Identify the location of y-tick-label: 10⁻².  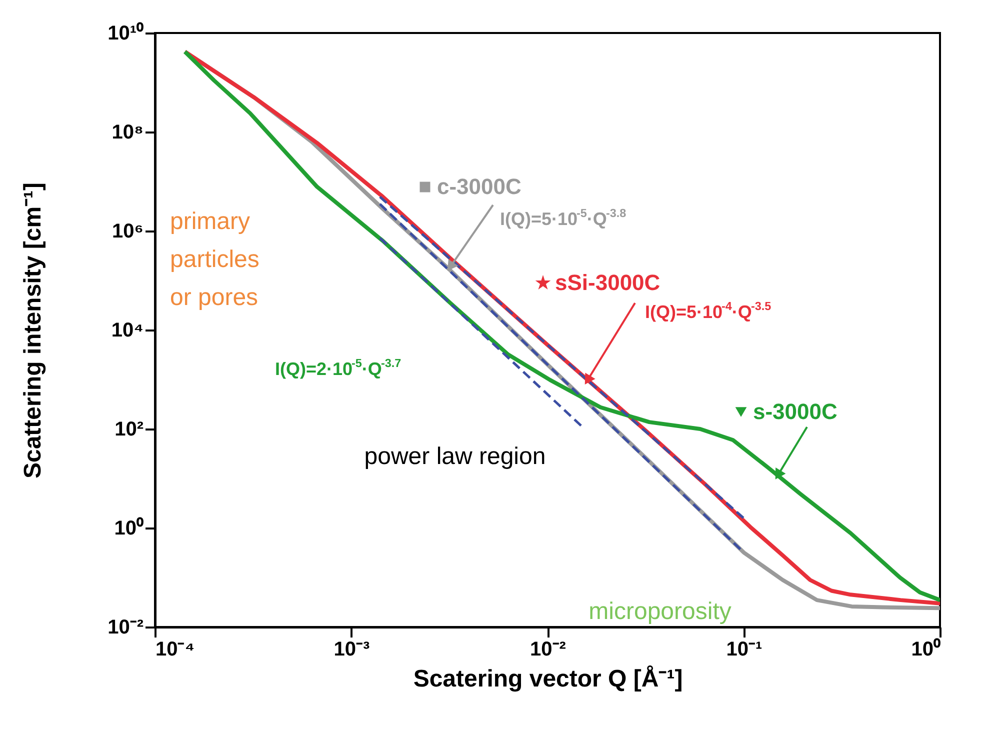
(126, 627).